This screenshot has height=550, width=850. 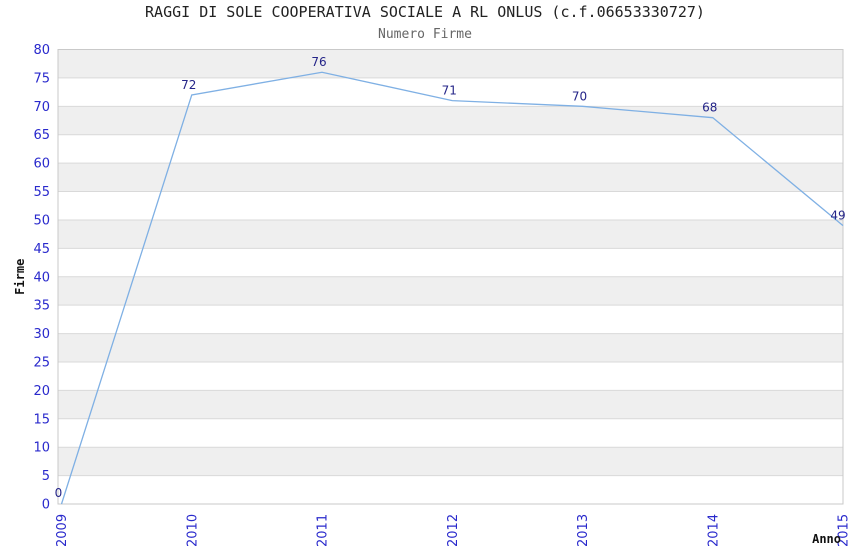 What do you see at coordinates (41, 306) in the screenshot?
I see `y-tick-label: 35` at bounding box center [41, 306].